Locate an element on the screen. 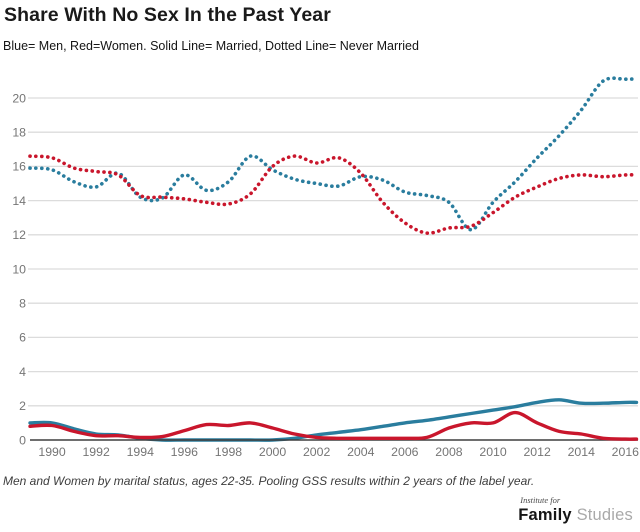 The height and width of the screenshot is (532, 640). ifs-logo-brand: Family Studies is located at coordinates (575, 514).